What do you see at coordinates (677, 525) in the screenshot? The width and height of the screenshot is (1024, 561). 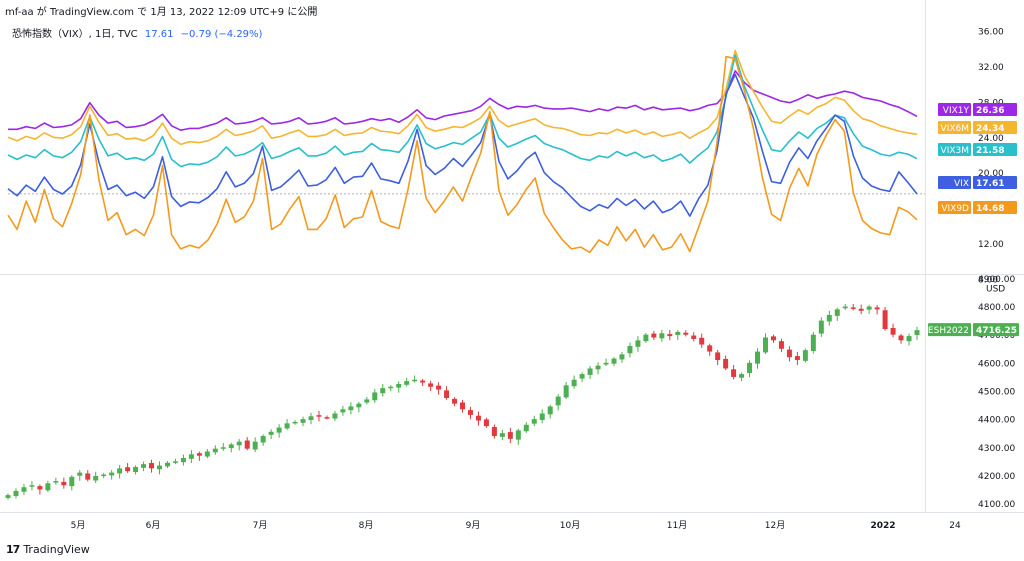 I see `x-tick-label: 11月` at bounding box center [677, 525].